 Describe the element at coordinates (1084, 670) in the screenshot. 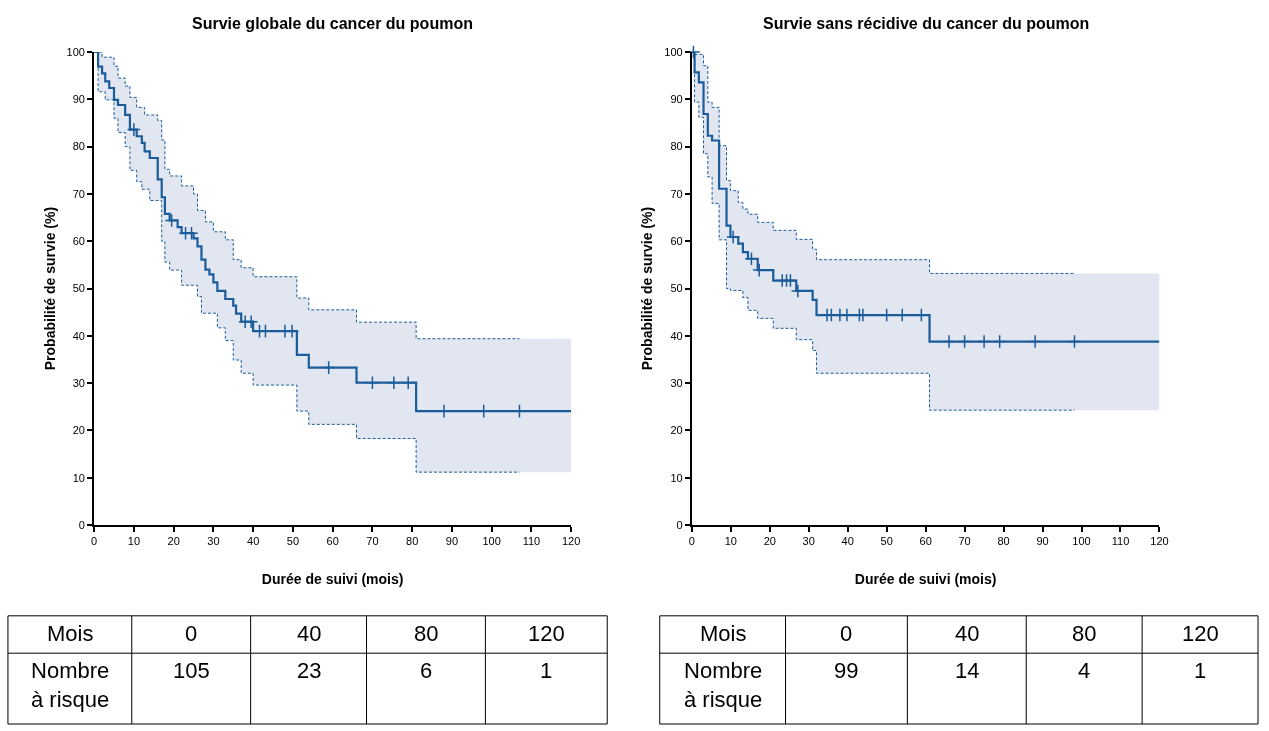

I see `text: 4` at that location.